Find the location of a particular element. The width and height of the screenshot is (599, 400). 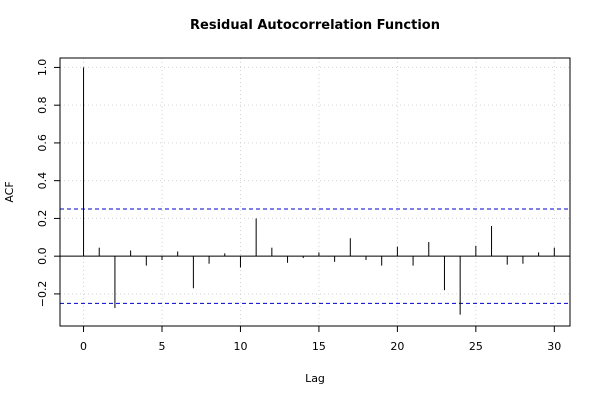

y-tick-label: 0.2 is located at coordinates (42, 219).